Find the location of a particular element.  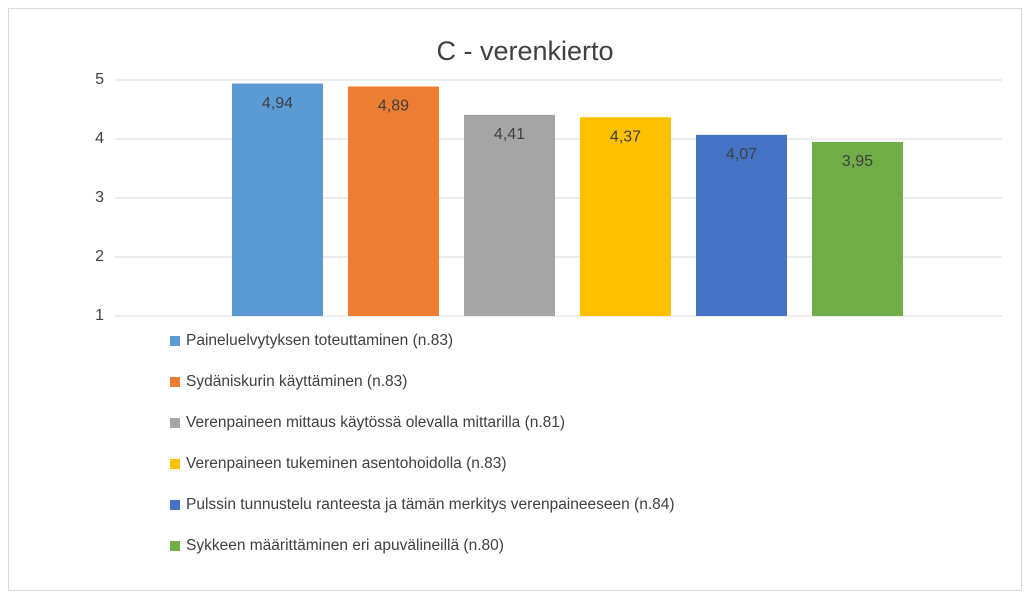

y-tick-label: 2 is located at coordinates (99, 256).